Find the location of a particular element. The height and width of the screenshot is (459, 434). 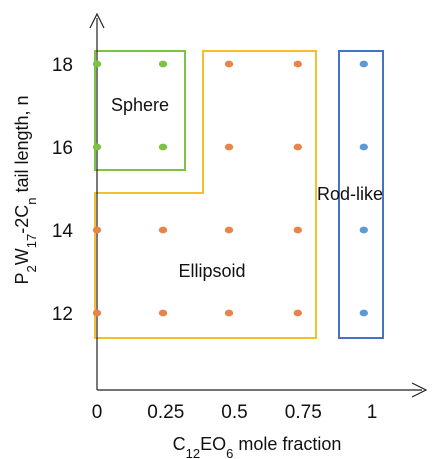

region-label-rod-like: Rod-like is located at coordinates (350, 194).